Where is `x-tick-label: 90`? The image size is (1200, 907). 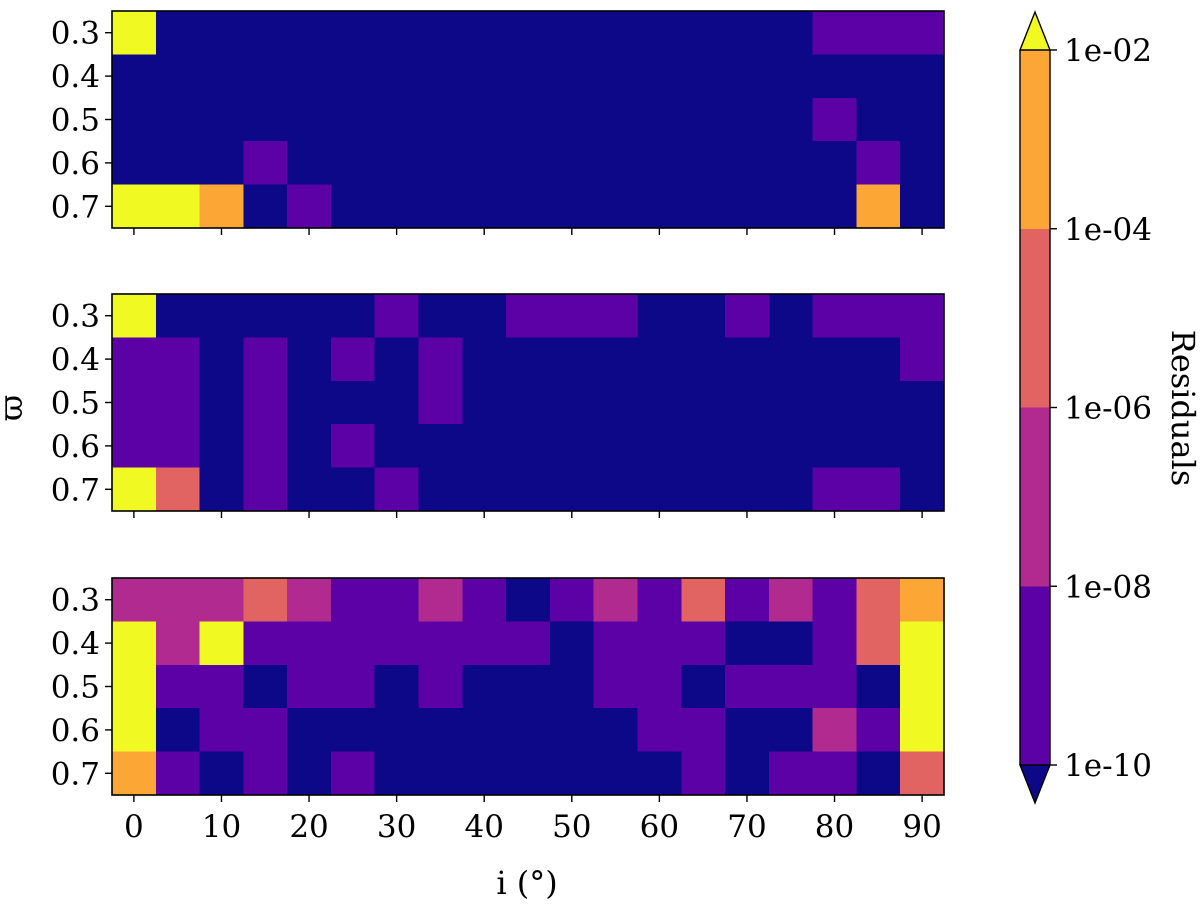 x-tick-label: 90 is located at coordinates (921, 827).